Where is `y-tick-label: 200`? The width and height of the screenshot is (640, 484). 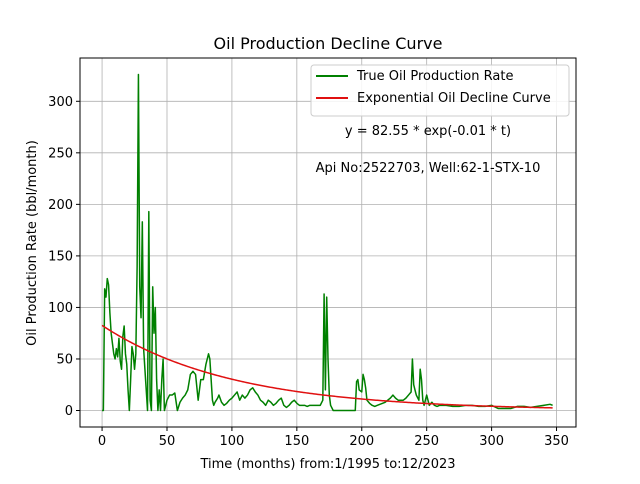 y-tick-label: 200 is located at coordinates (60, 205).